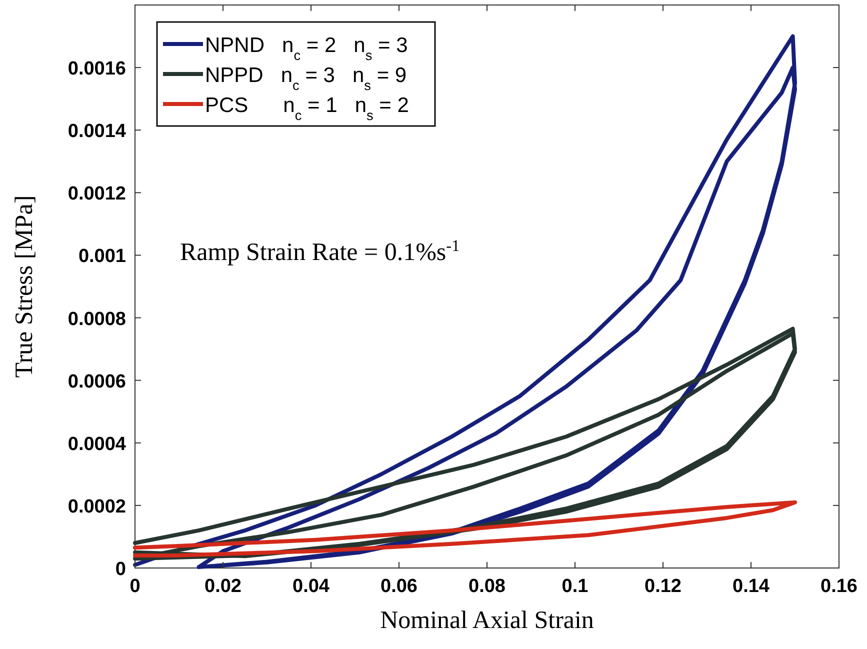 The image size is (867, 649). What do you see at coordinates (465, 529) in the screenshot?
I see `line-series` at bounding box center [465, 529].